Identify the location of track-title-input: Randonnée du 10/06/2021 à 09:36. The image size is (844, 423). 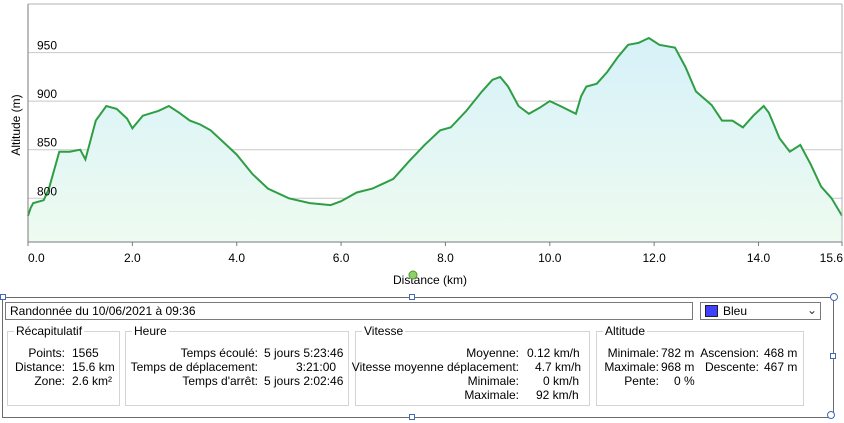
(349, 311).